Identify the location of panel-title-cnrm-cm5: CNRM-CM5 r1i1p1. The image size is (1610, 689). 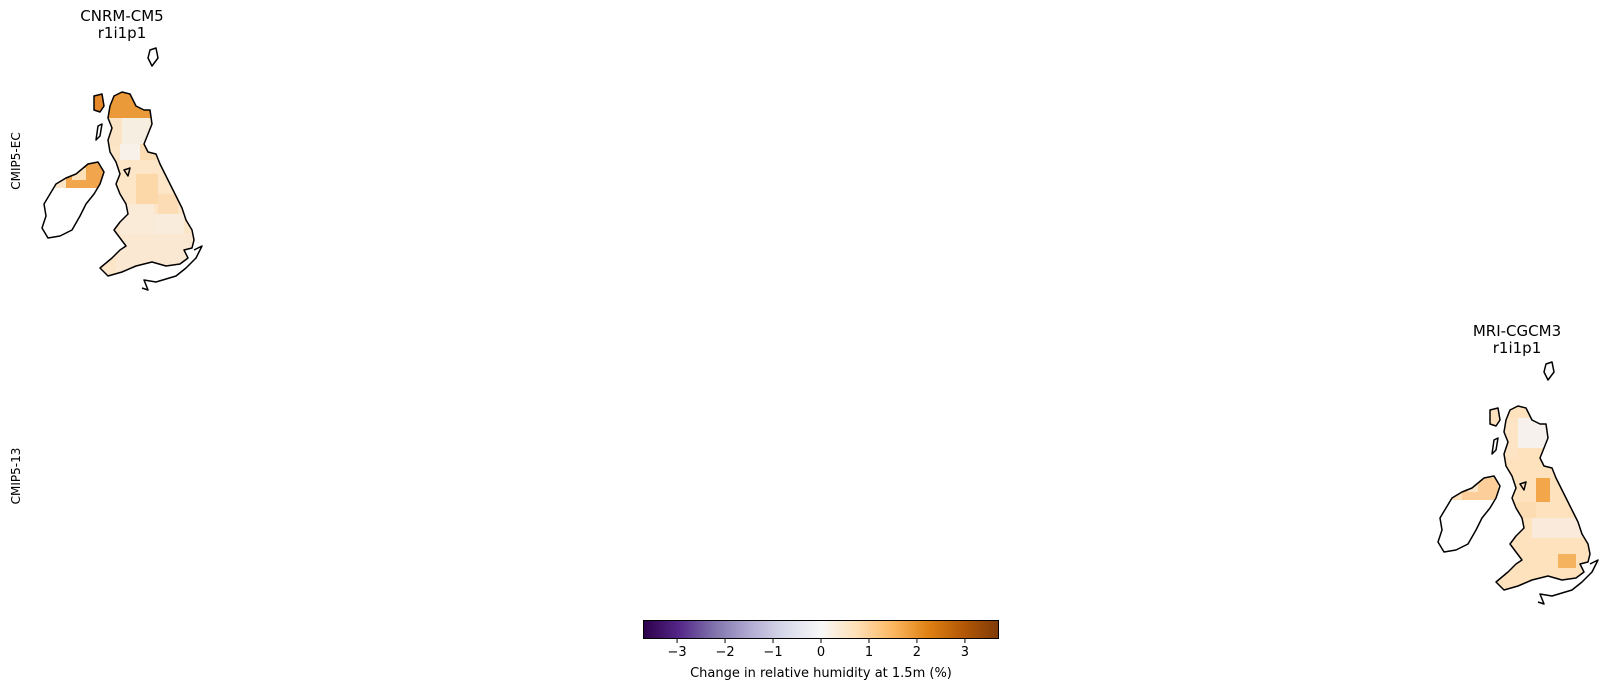
(122, 25).